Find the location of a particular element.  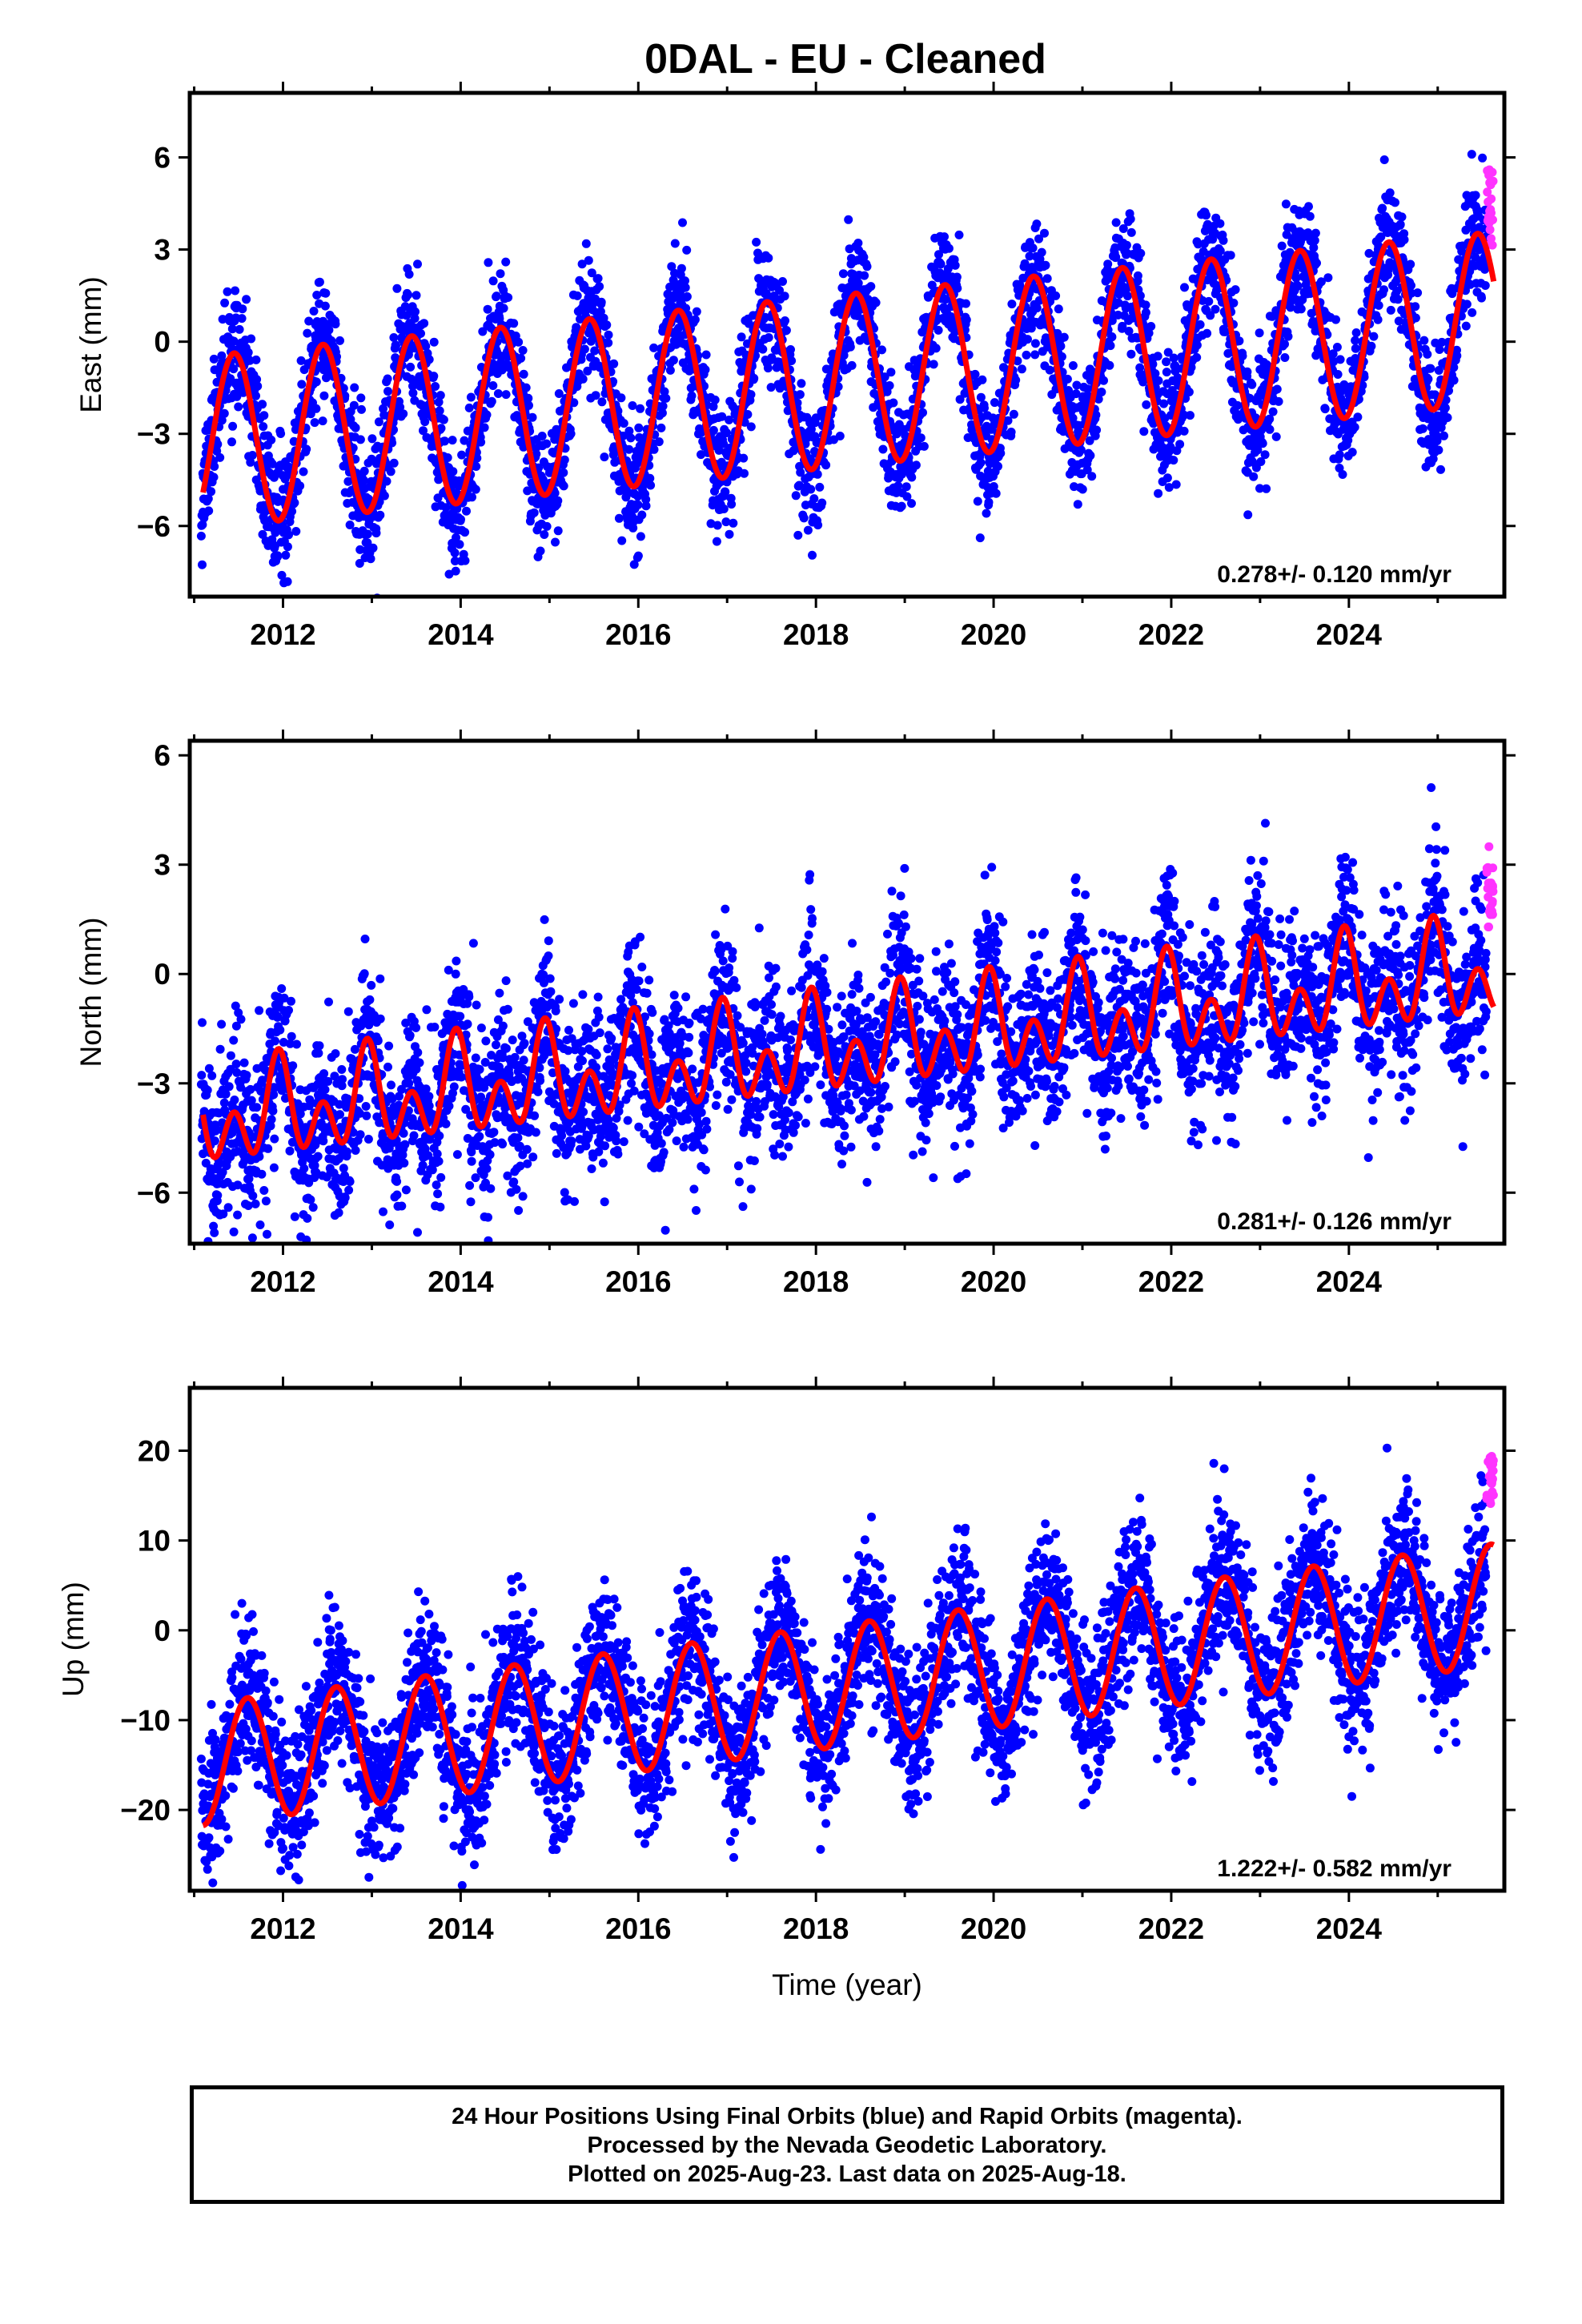

y-tick-label: 3 is located at coordinates (162, 250).